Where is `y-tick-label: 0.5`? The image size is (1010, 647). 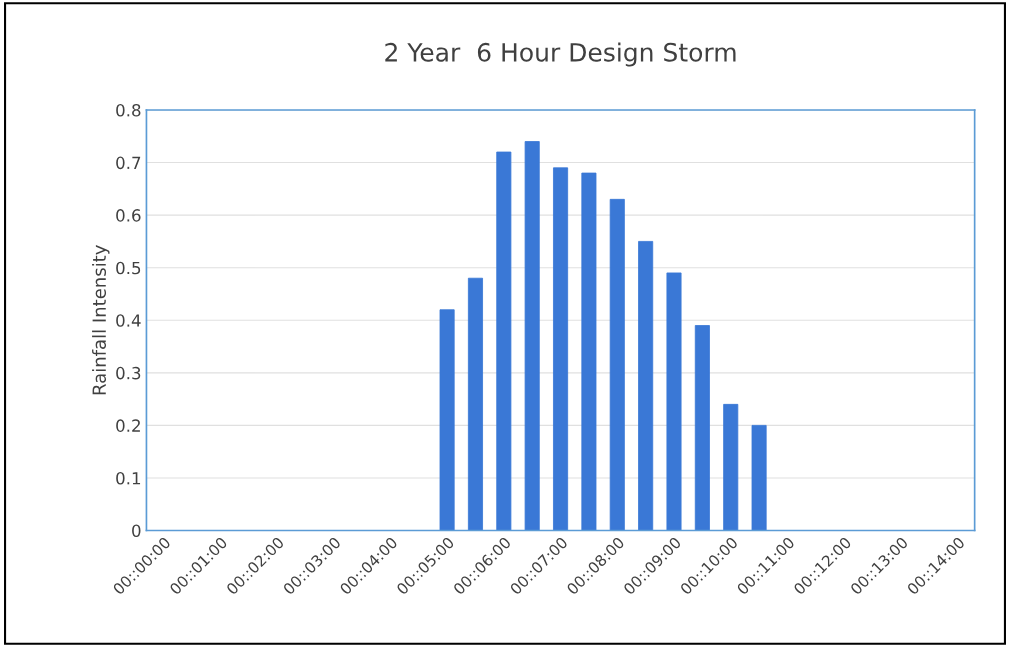 y-tick-label: 0.5 is located at coordinates (128, 268).